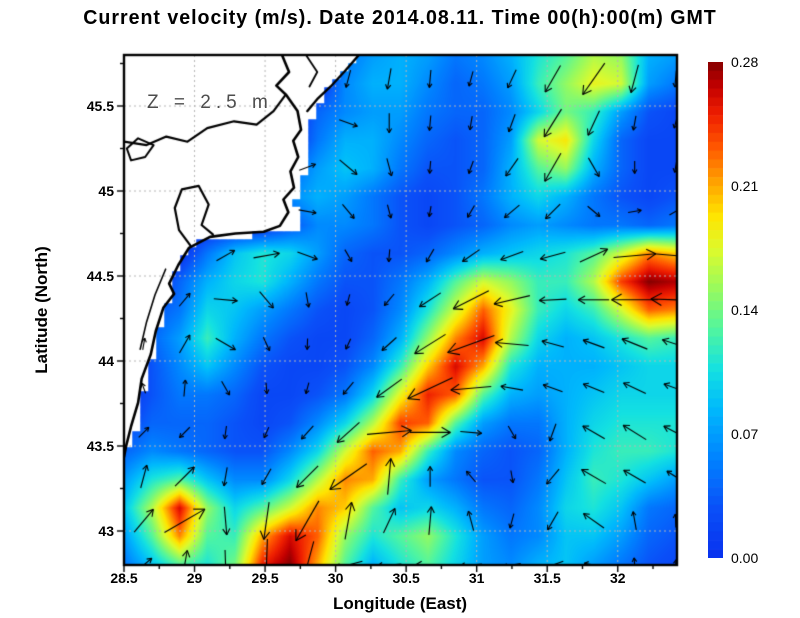  I want to click on x-tick-label: 32, so click(617, 578).